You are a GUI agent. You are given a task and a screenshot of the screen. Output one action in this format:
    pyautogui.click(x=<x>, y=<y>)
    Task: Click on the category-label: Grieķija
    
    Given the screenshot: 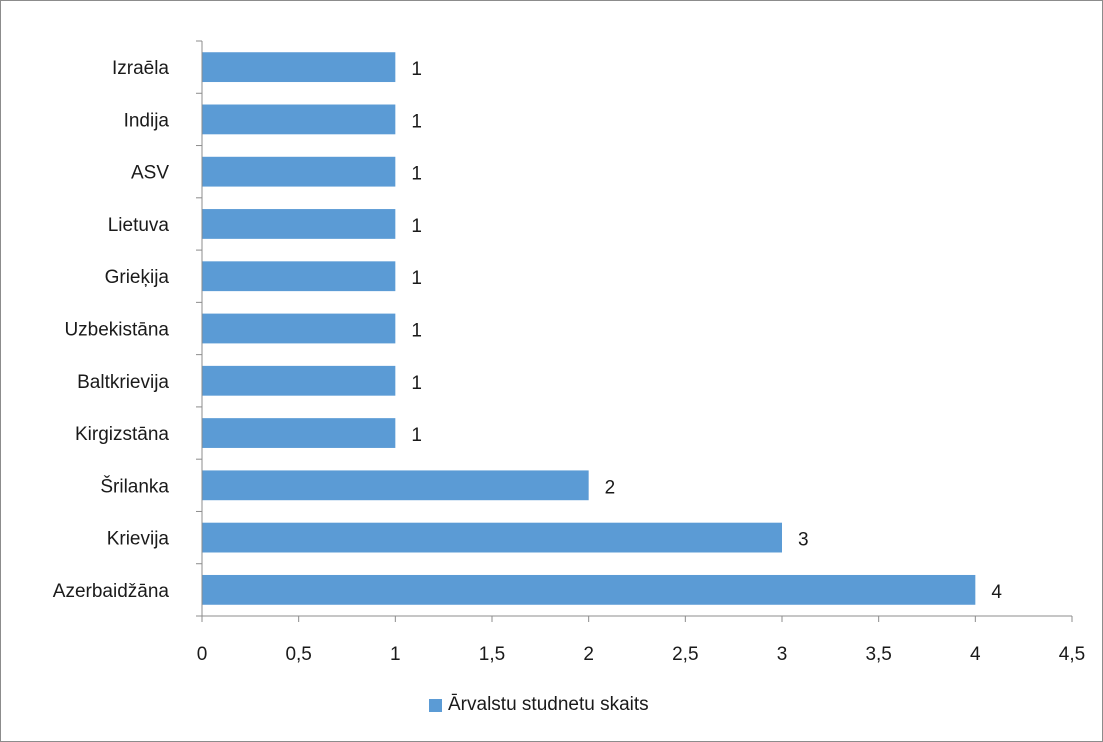 What is the action you would take?
    pyautogui.click(x=137, y=277)
    